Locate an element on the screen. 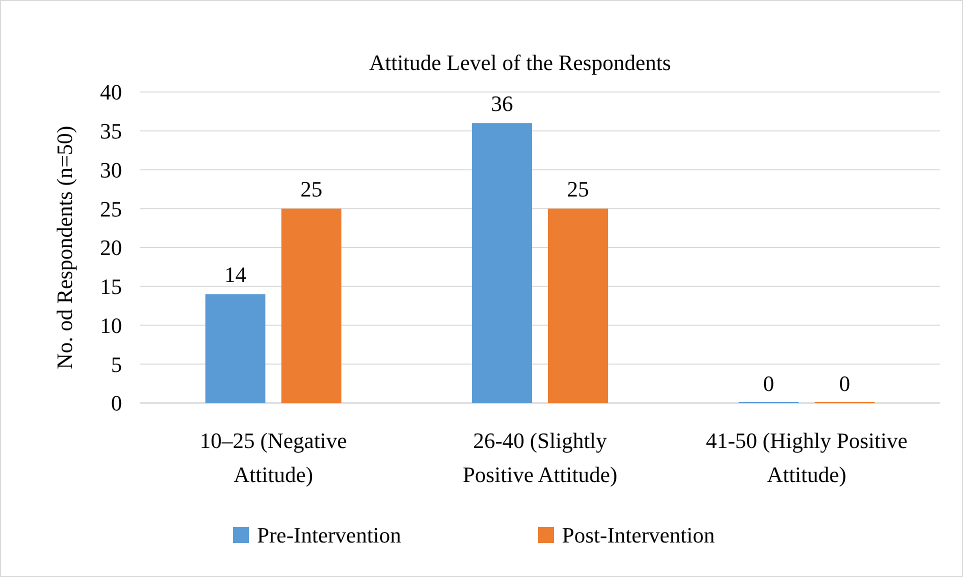 The image size is (963, 577). y-tick-label: 25 is located at coordinates (111, 209).